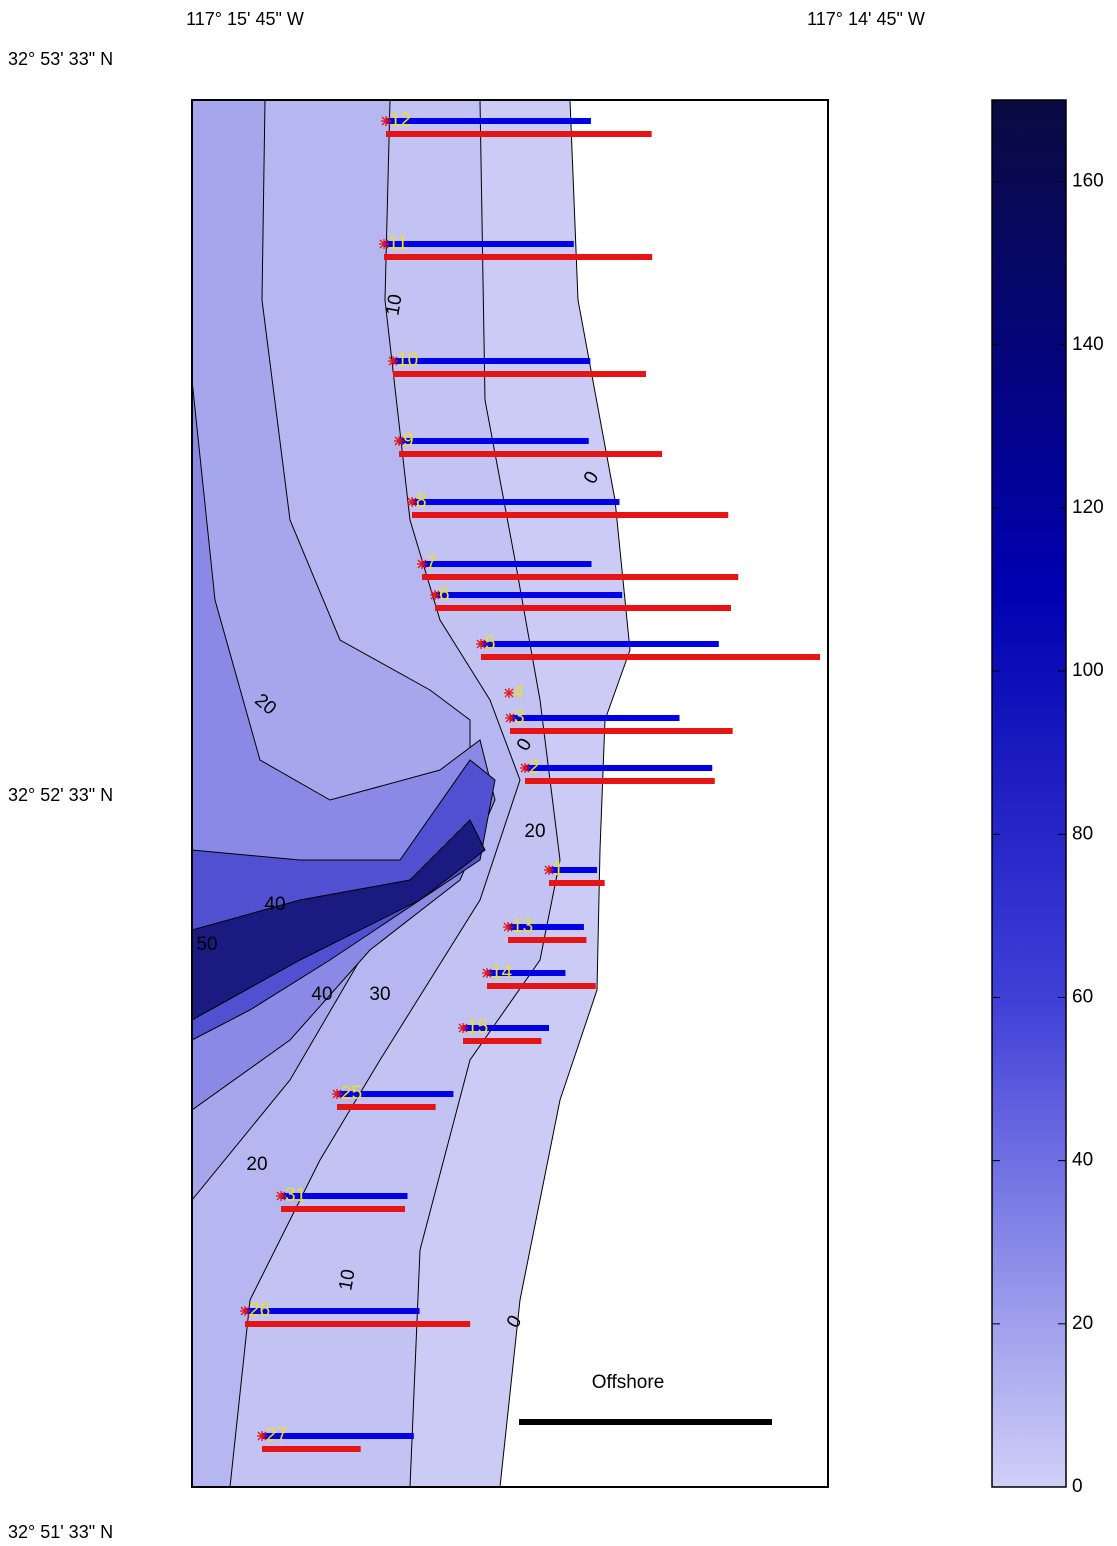 Image resolution: width=1117 pixels, height=1546 pixels. What do you see at coordinates (866, 19) in the screenshot?
I see `lon-label: 117° 14' 45" W` at bounding box center [866, 19].